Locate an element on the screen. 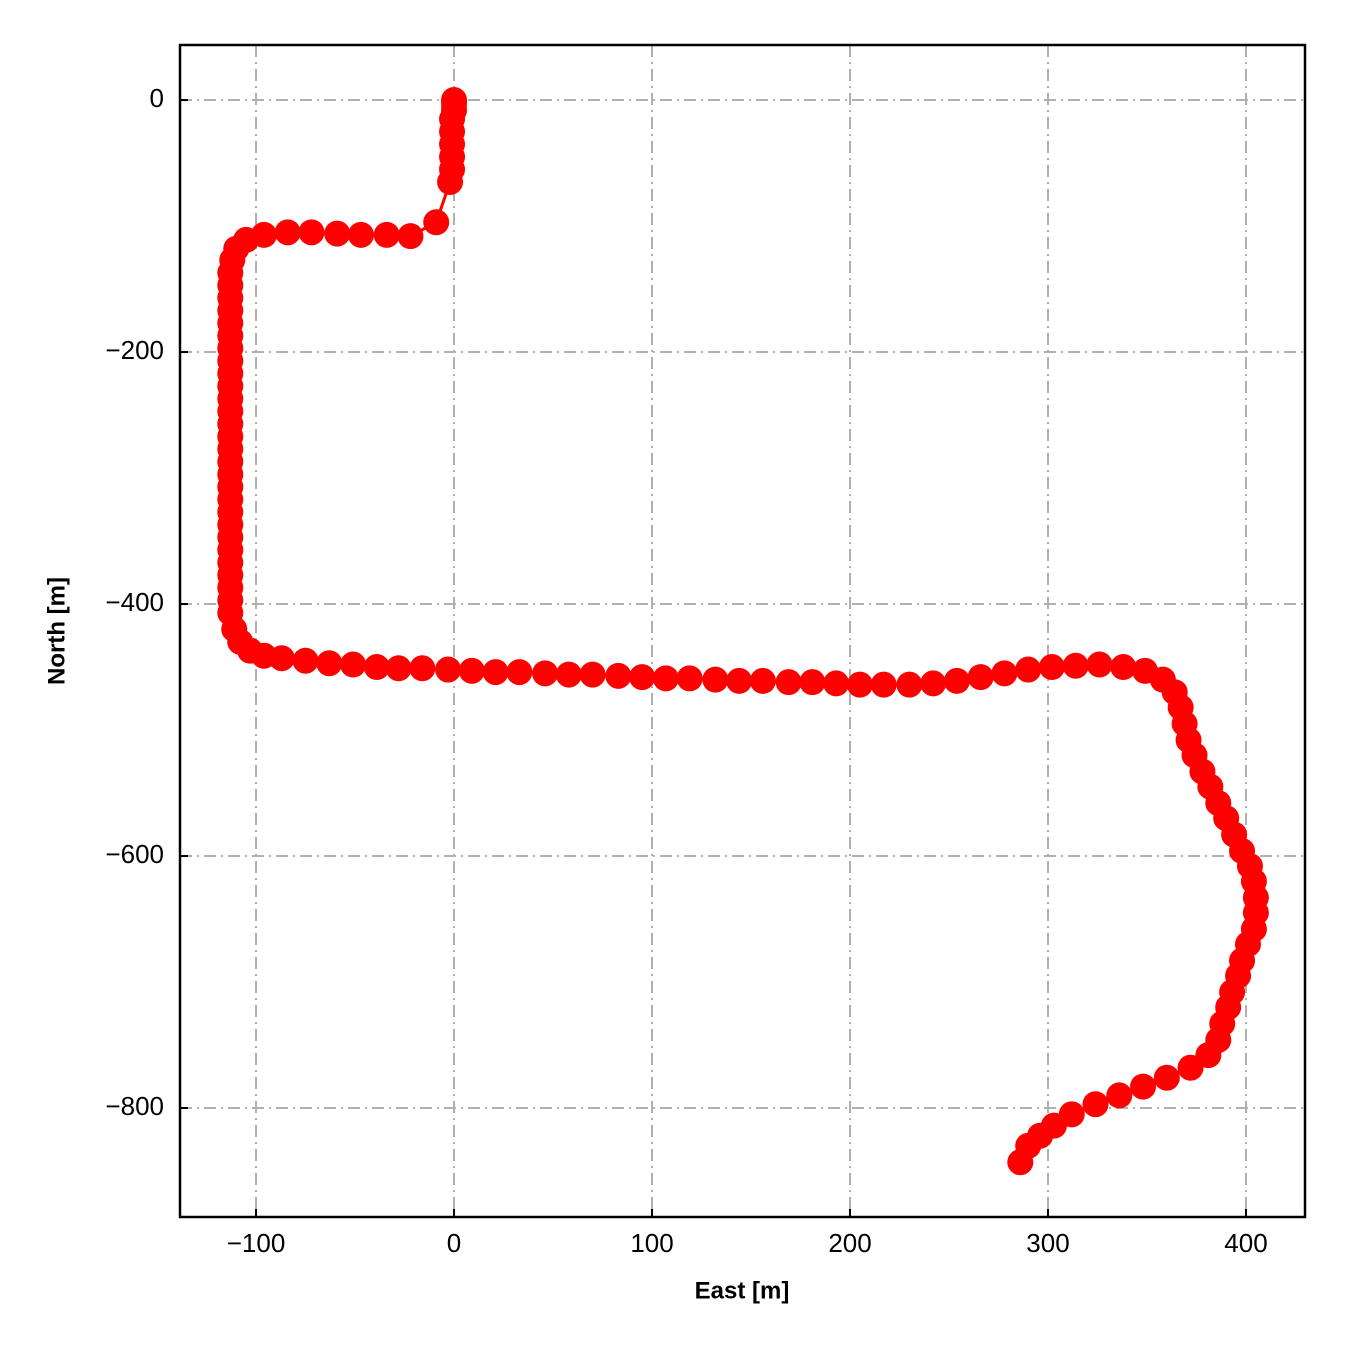 The image size is (1350, 1350). x-tick-label: 200 is located at coordinates (849, 1243).